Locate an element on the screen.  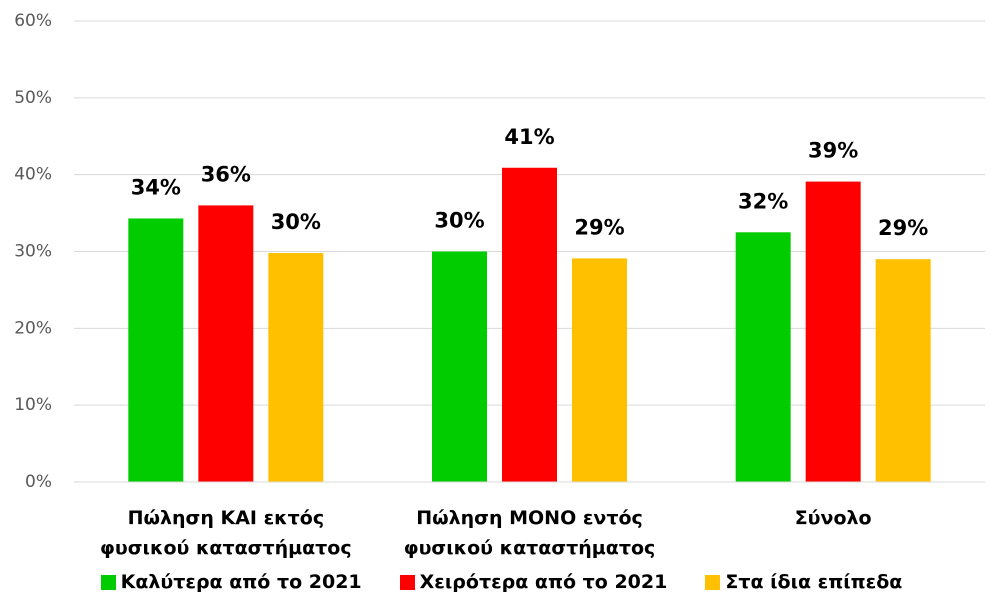
x-tick-label: Πώληση ΜΟΝΟ εντός φυσικού καταστήματος is located at coordinates (529, 533).